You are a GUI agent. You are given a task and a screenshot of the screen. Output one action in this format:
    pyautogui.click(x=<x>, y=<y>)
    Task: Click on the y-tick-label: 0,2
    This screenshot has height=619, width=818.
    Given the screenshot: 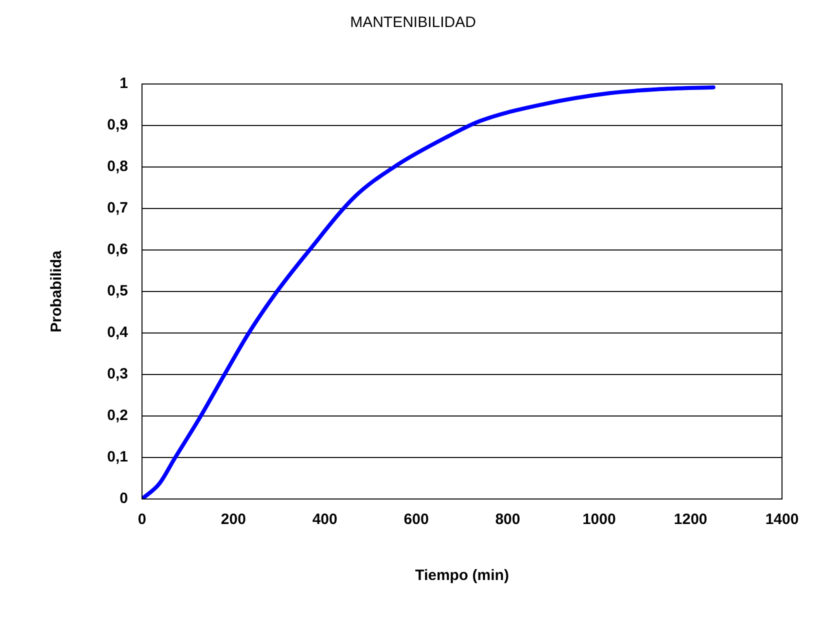 What is the action you would take?
    pyautogui.click(x=117, y=415)
    